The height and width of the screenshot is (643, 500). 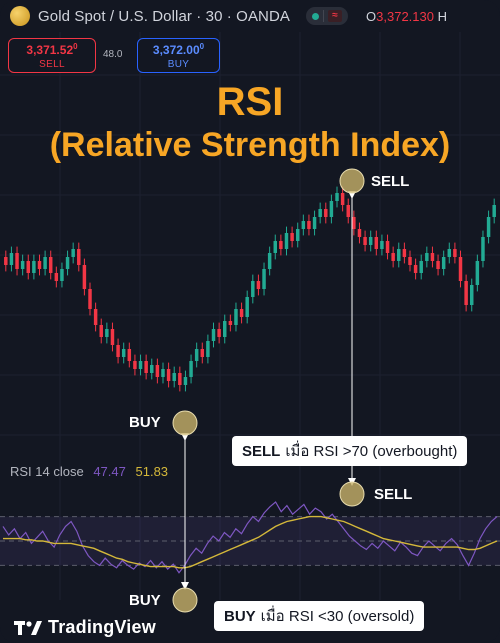 I want to click on sell-label: SELL, so click(x=52, y=64).